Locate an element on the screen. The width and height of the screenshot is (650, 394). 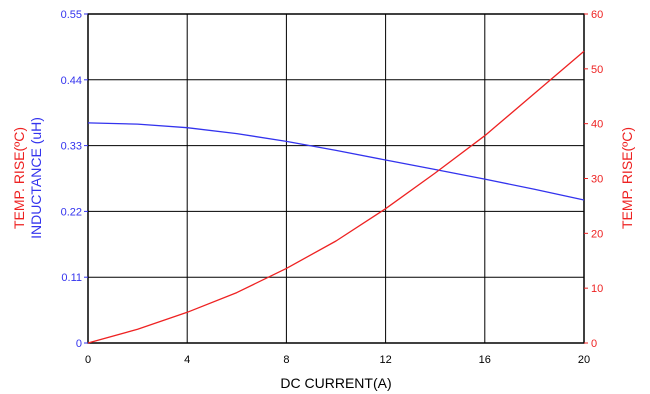
left-tick-label: 0.22 is located at coordinates (71, 212).